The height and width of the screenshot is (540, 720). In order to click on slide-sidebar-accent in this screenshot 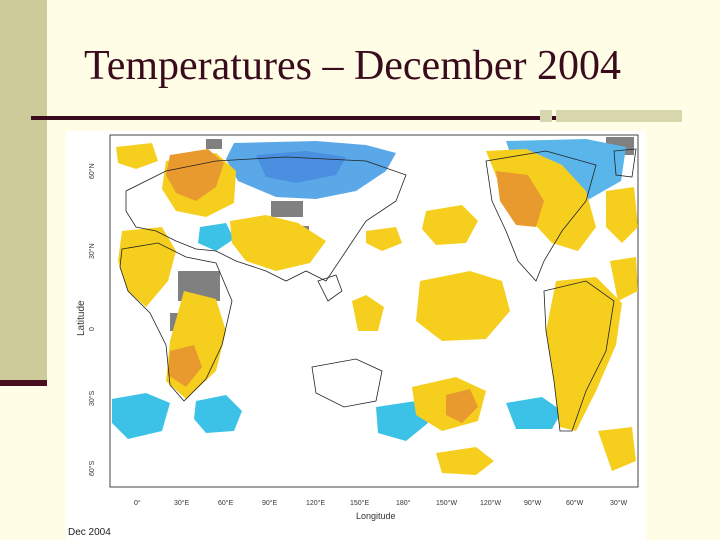, I will do `click(23, 383)`.